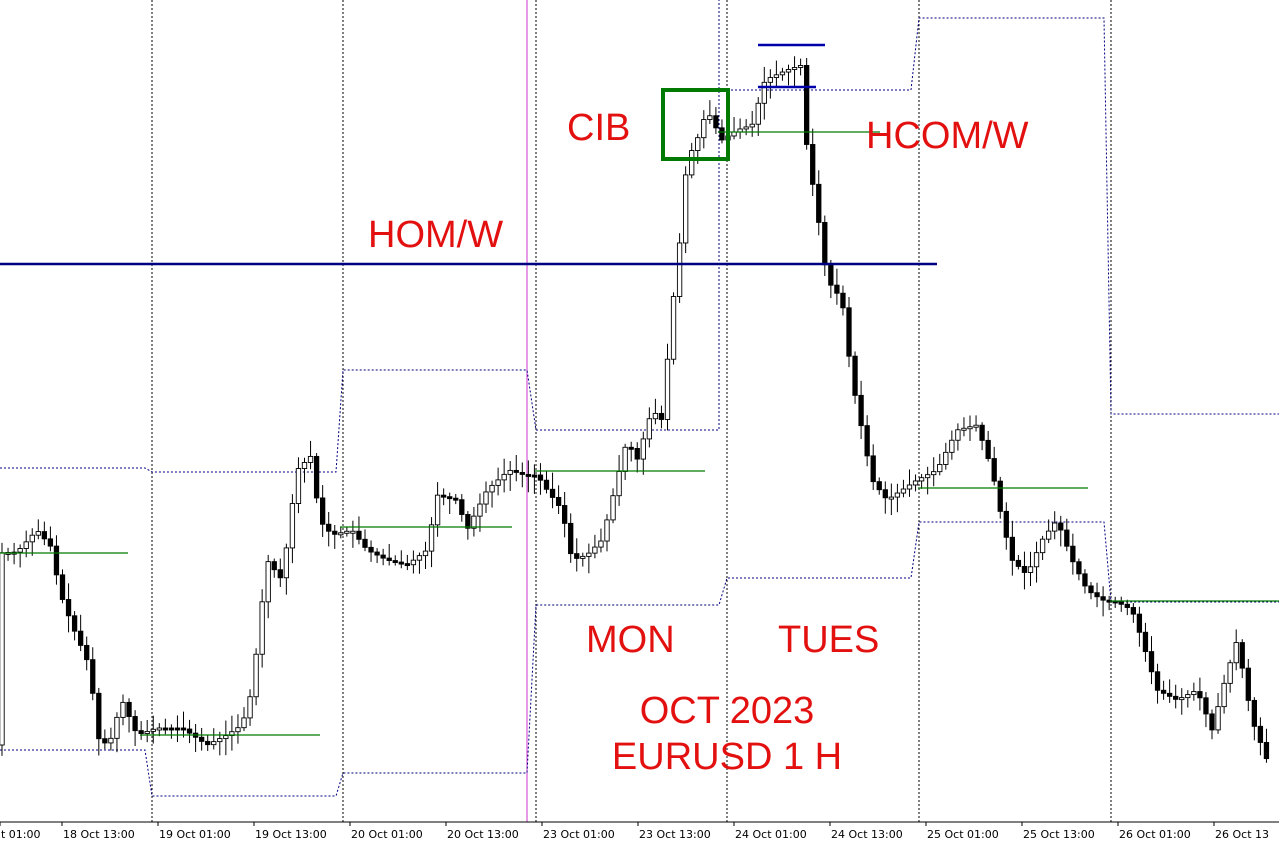 This screenshot has height=847, width=1279. Describe the element at coordinates (727, 757) in the screenshot. I see `chart-subtitle: EURUSD 1 H` at that location.